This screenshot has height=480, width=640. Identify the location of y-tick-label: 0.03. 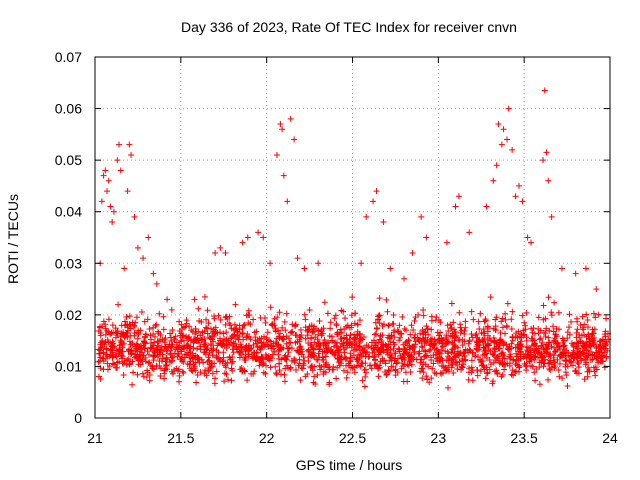
(68, 263).